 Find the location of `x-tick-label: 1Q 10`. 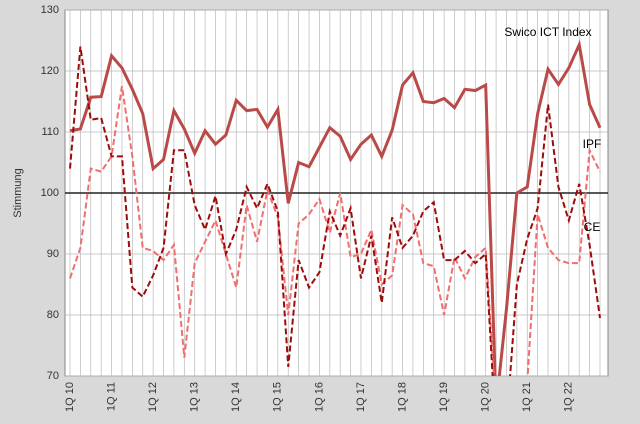

x-tick-label: 1Q 10 is located at coordinates (70, 397).